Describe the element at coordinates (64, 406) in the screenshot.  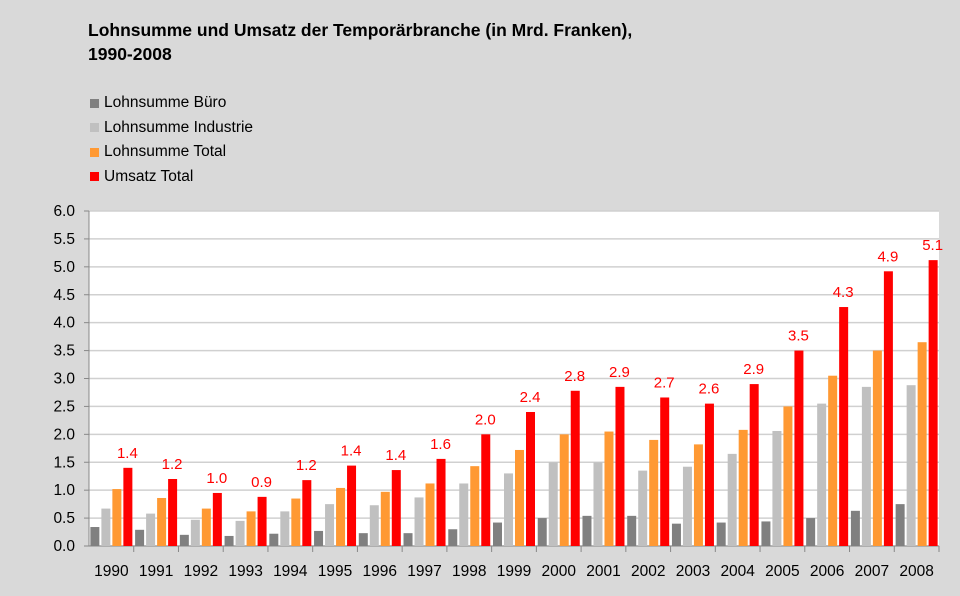
I see `y-tick-label: 2.5` at that location.